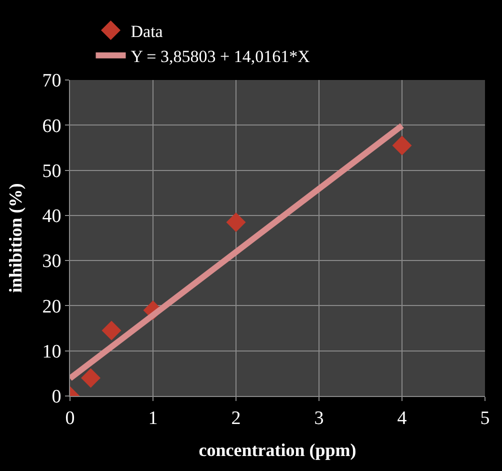  Describe the element at coordinates (15, 238) in the screenshot. I see `y-axis-title: inhibition (%)` at that location.